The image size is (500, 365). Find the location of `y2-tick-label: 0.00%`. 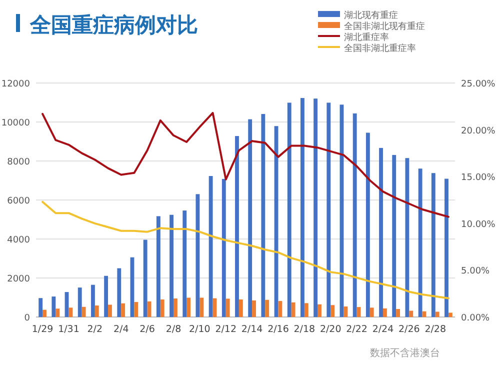

y2-tick-label: 0.00% is located at coordinates (475, 319).